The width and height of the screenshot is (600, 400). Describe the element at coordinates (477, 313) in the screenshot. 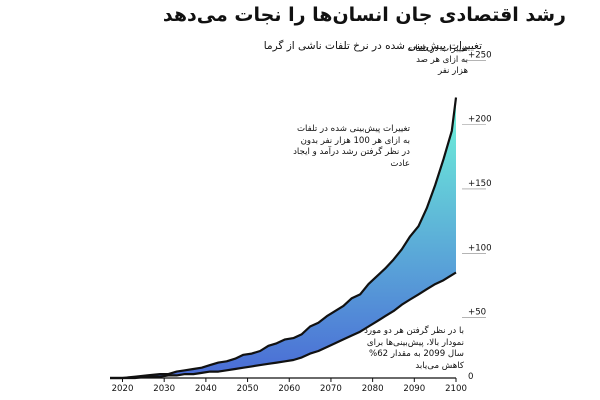

I see `y-tick-label: +50` at that location.